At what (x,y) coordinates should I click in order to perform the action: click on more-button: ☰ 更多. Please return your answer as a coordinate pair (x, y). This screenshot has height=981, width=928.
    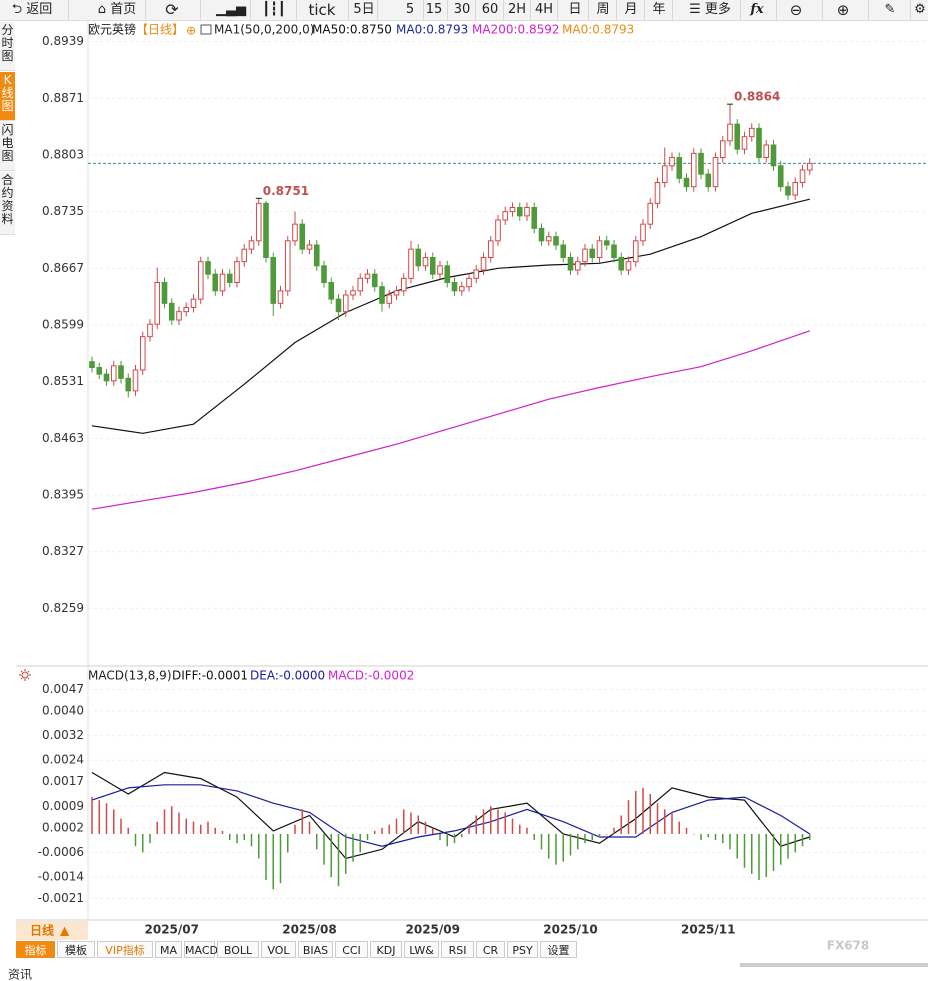
    Looking at the image, I should click on (710, 9).